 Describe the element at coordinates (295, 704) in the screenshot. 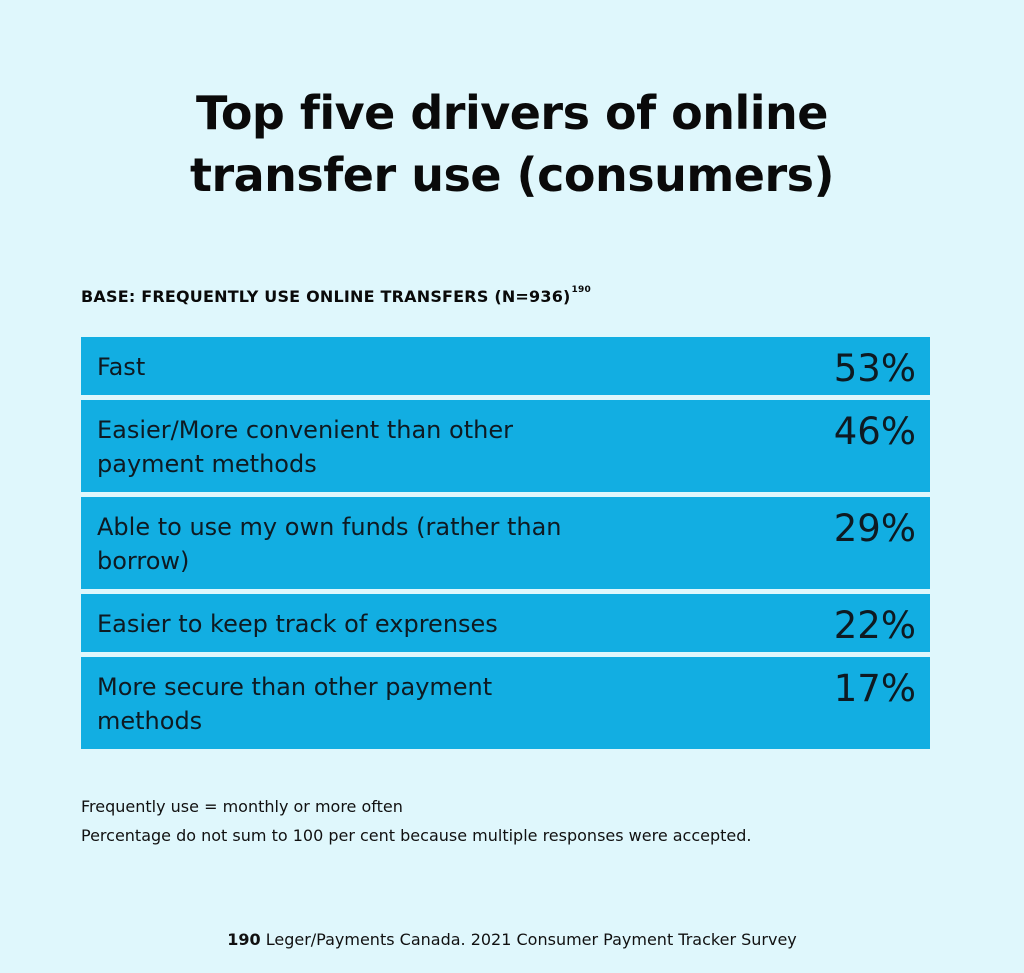

I see `row-label: More secure than other payment methods` at that location.